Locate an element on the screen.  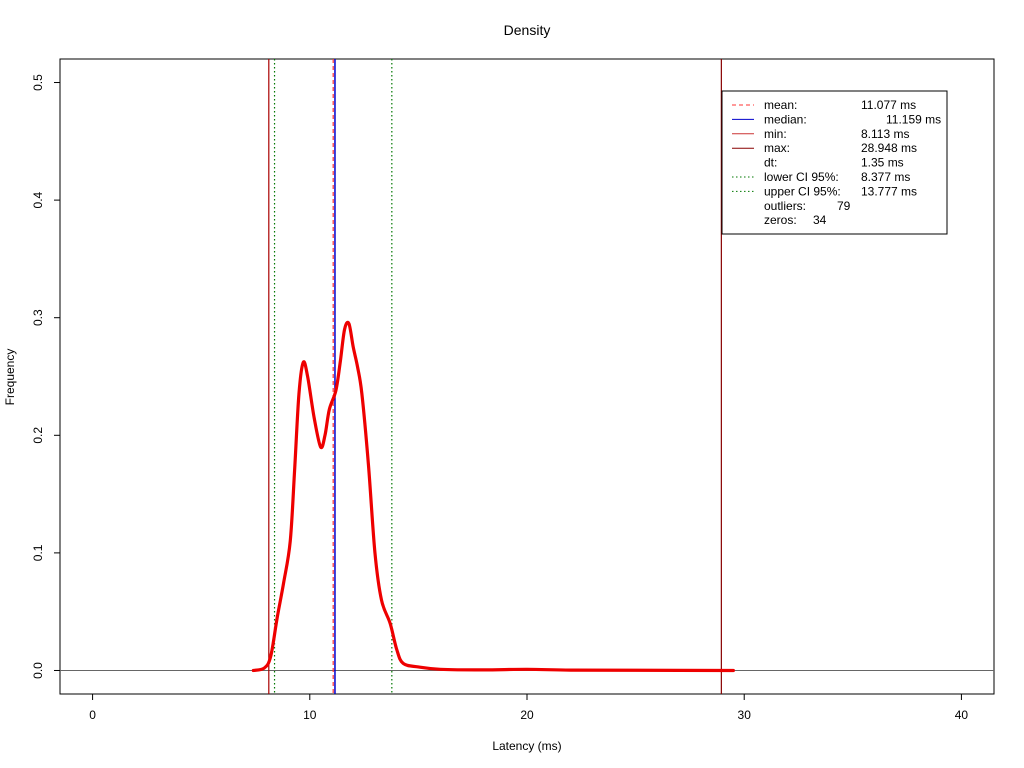
y-axis-title: Frequency is located at coordinates (10, 377).